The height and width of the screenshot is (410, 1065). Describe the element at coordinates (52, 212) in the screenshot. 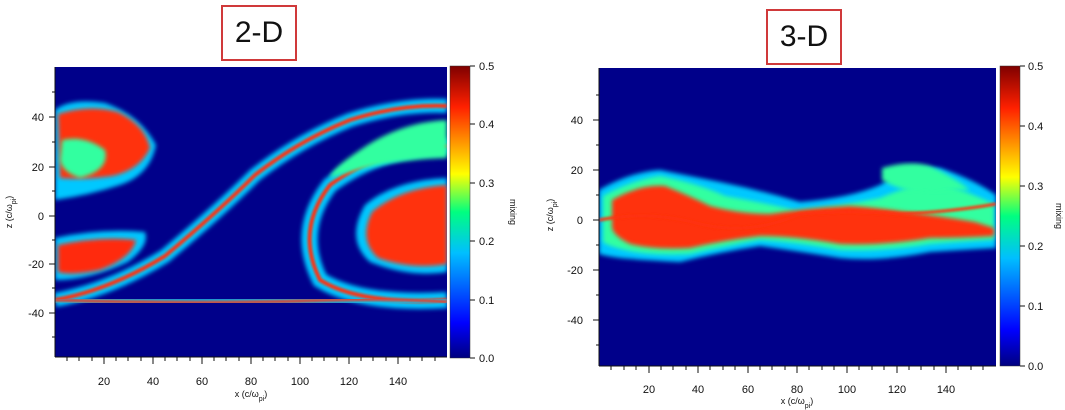

I see `y-axis-2d` at that location.